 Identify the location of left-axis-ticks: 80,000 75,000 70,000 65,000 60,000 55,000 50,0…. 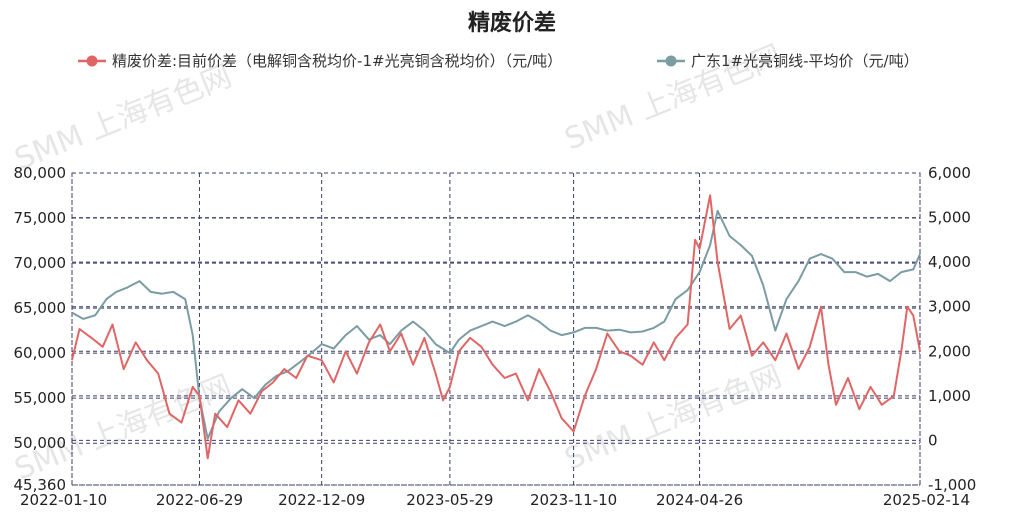
(40, 329).